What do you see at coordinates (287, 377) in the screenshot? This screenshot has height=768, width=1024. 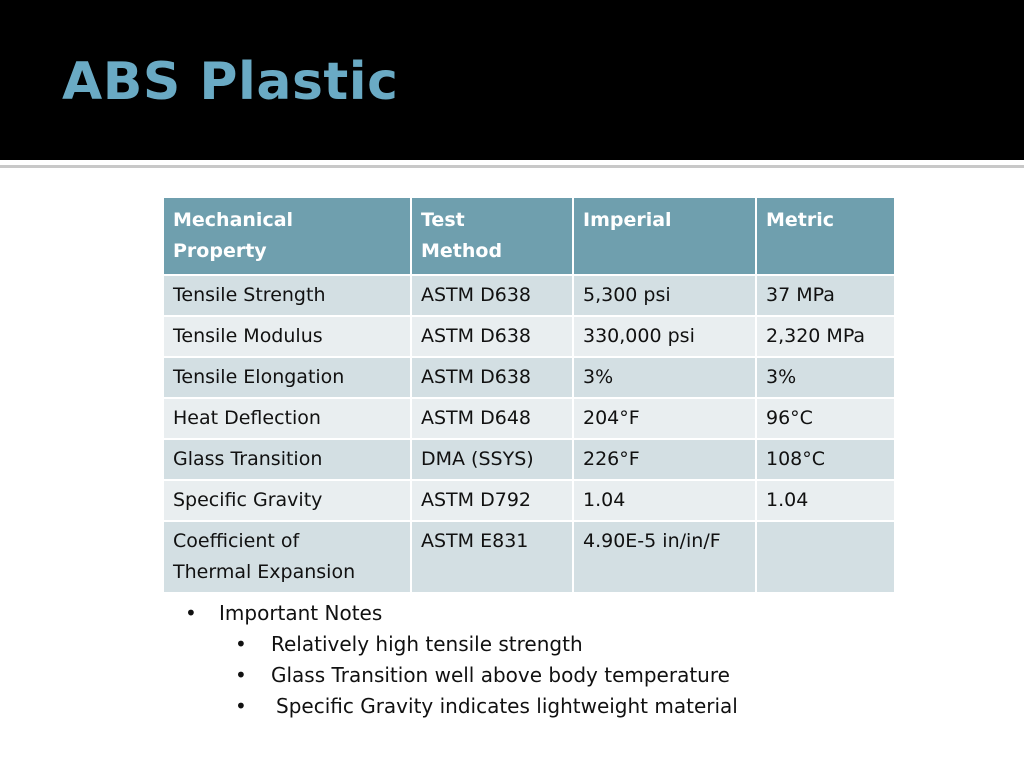 I see `table-cell: Tensile Elongation` at bounding box center [287, 377].